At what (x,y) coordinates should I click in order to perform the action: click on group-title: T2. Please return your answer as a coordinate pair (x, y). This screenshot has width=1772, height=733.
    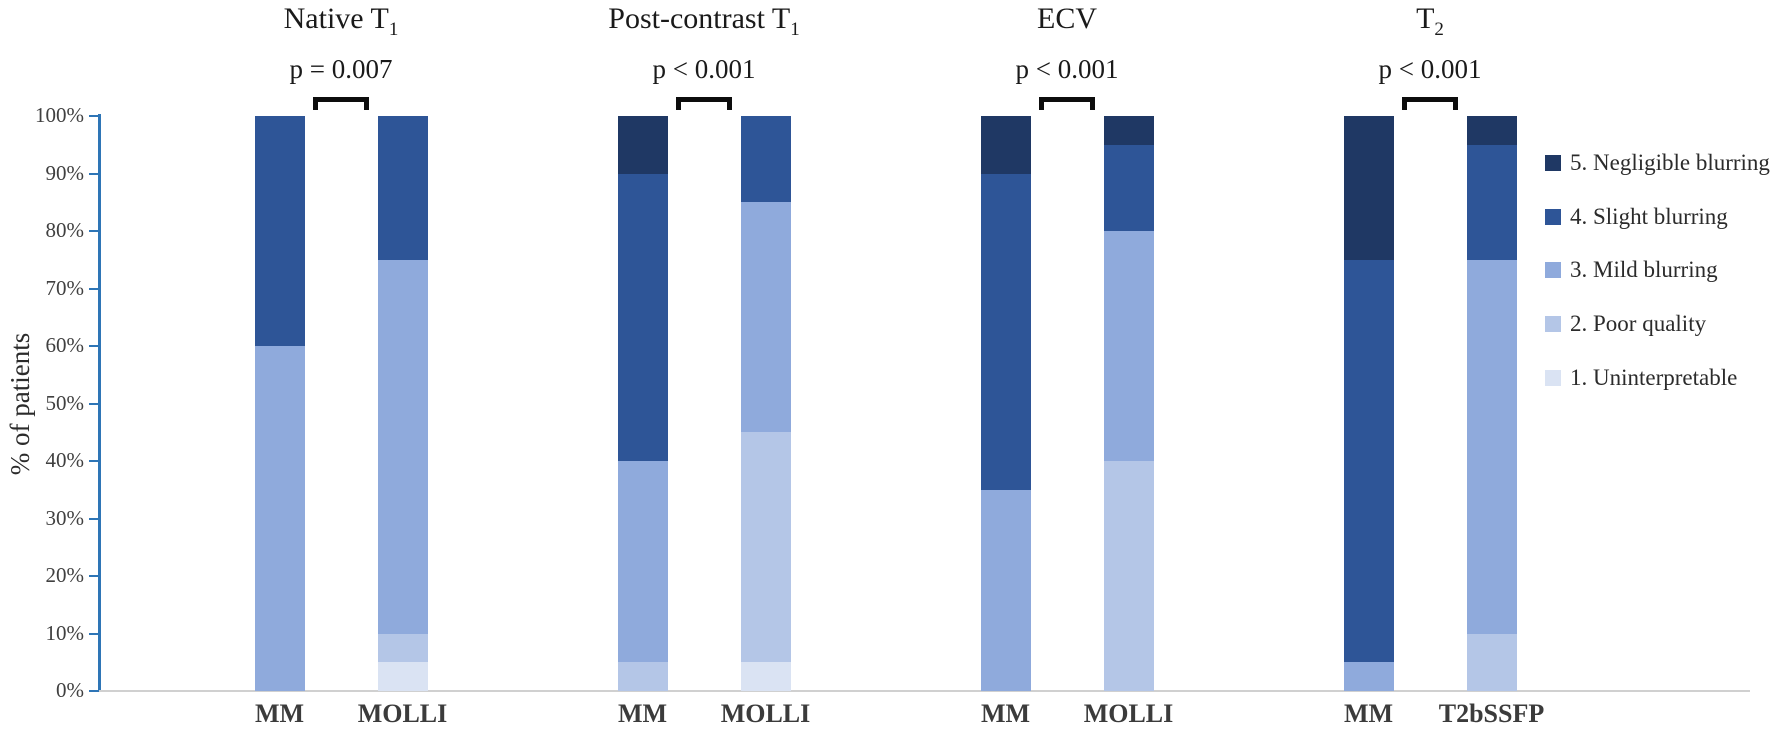
    Looking at the image, I should click on (1430, 21).